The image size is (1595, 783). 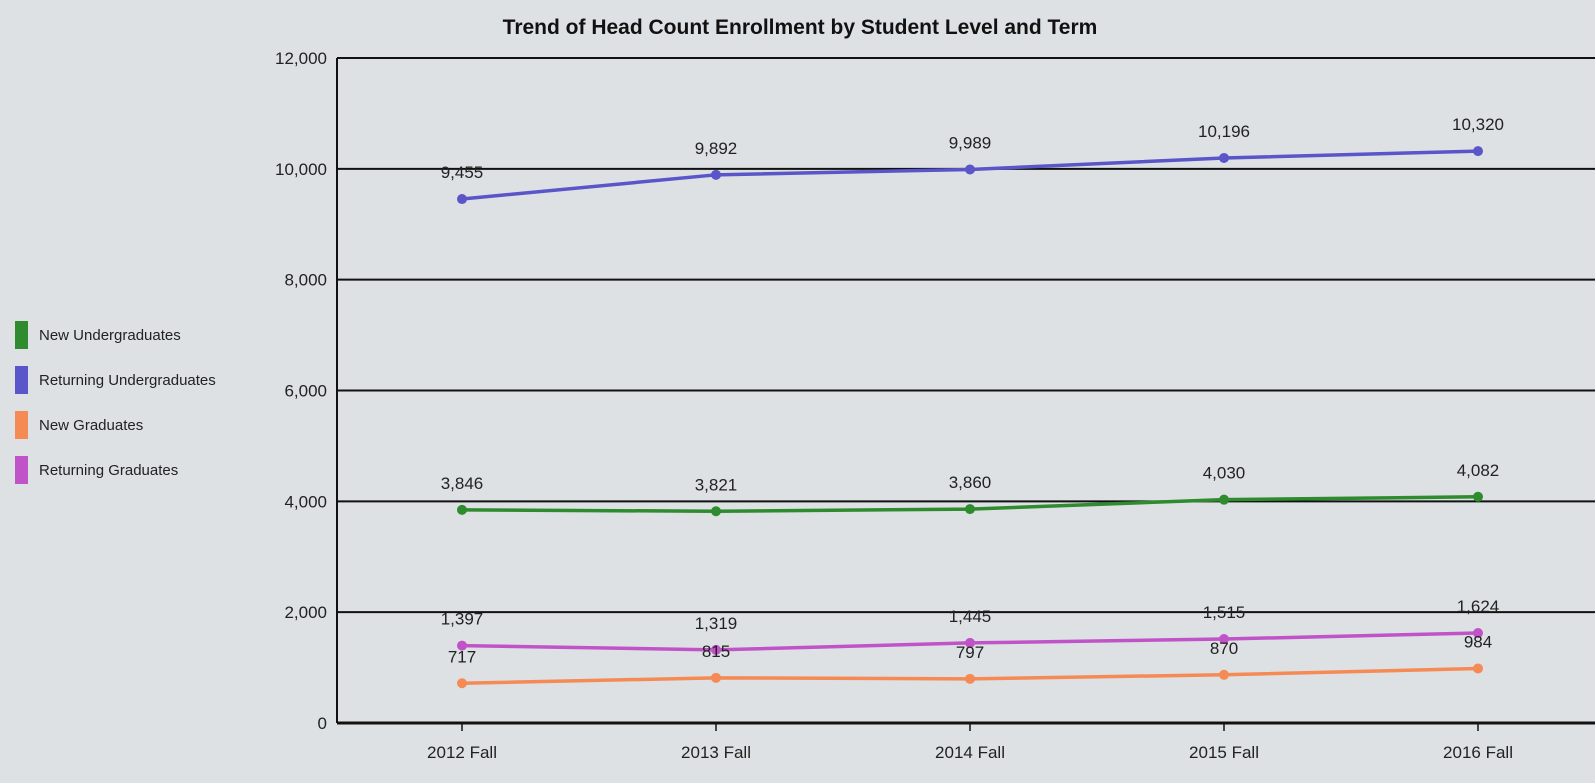 What do you see at coordinates (305, 501) in the screenshot?
I see `y-tick-label: 4,000` at bounding box center [305, 501].